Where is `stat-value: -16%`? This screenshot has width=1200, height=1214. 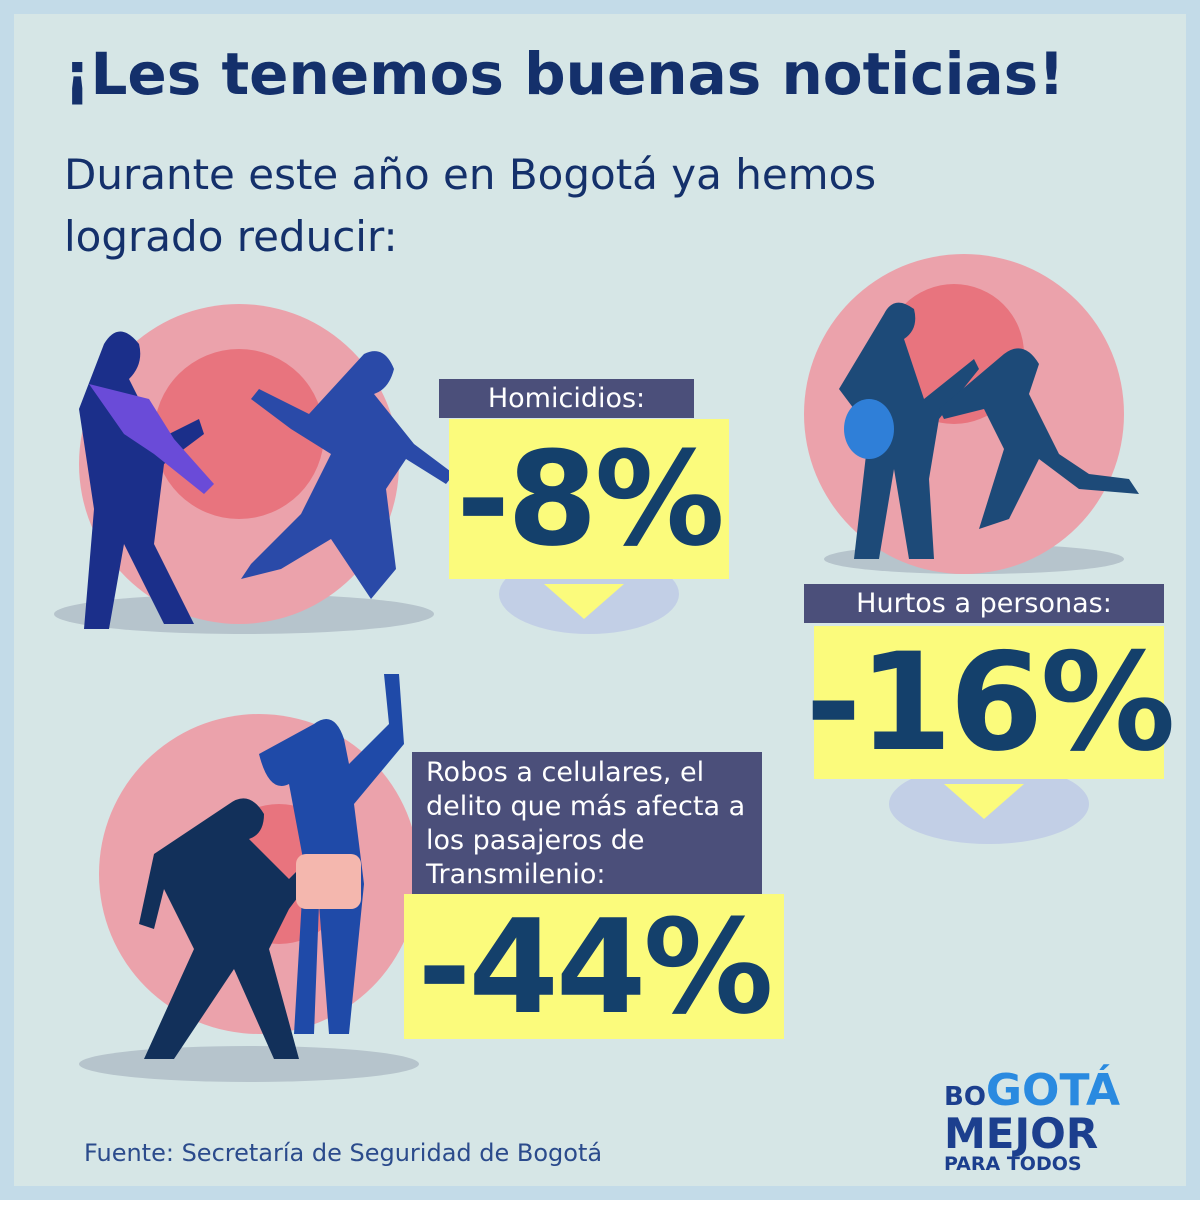 stat-value: -16% is located at coordinates (990, 702).